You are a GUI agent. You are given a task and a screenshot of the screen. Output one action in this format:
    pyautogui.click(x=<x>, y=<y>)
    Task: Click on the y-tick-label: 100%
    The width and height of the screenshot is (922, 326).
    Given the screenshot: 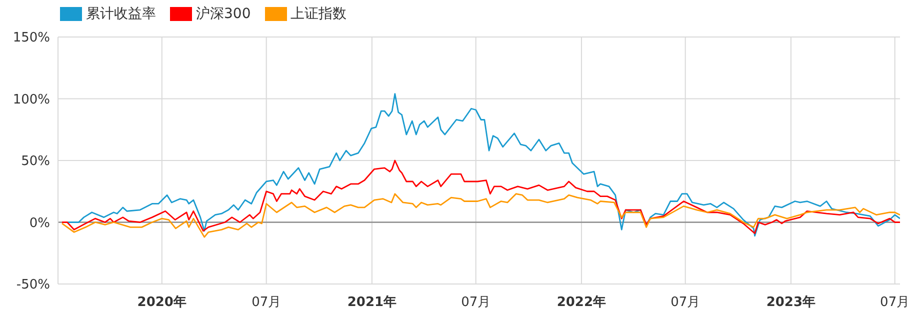 What is the action you would take?
    pyautogui.click(x=31, y=100)
    